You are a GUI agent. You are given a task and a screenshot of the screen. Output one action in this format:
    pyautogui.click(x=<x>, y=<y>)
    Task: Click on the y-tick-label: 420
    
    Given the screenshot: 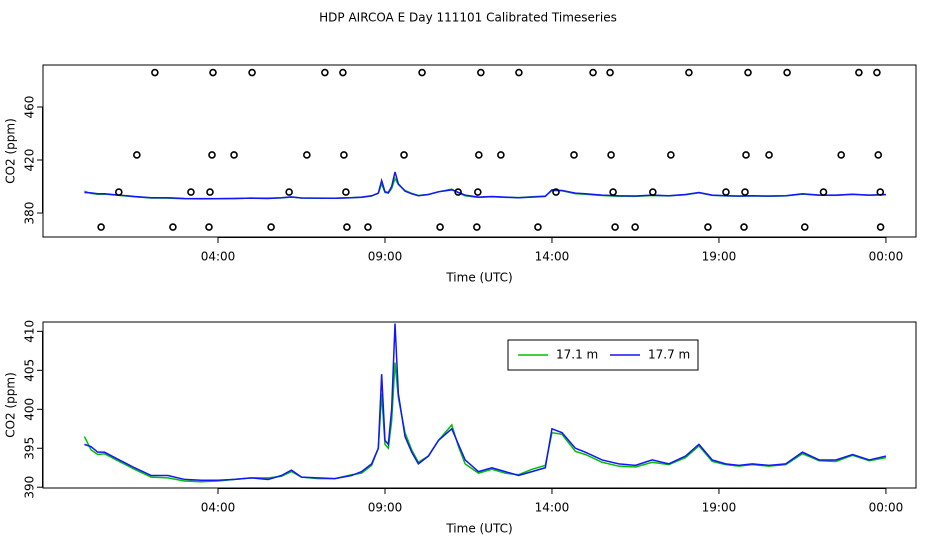 What is the action you would take?
    pyautogui.click(x=30, y=160)
    